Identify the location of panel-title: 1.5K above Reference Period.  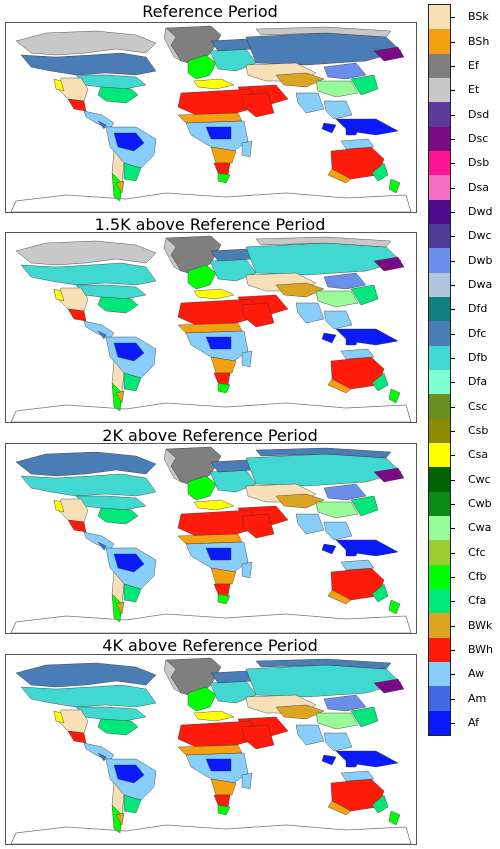
(210, 224).